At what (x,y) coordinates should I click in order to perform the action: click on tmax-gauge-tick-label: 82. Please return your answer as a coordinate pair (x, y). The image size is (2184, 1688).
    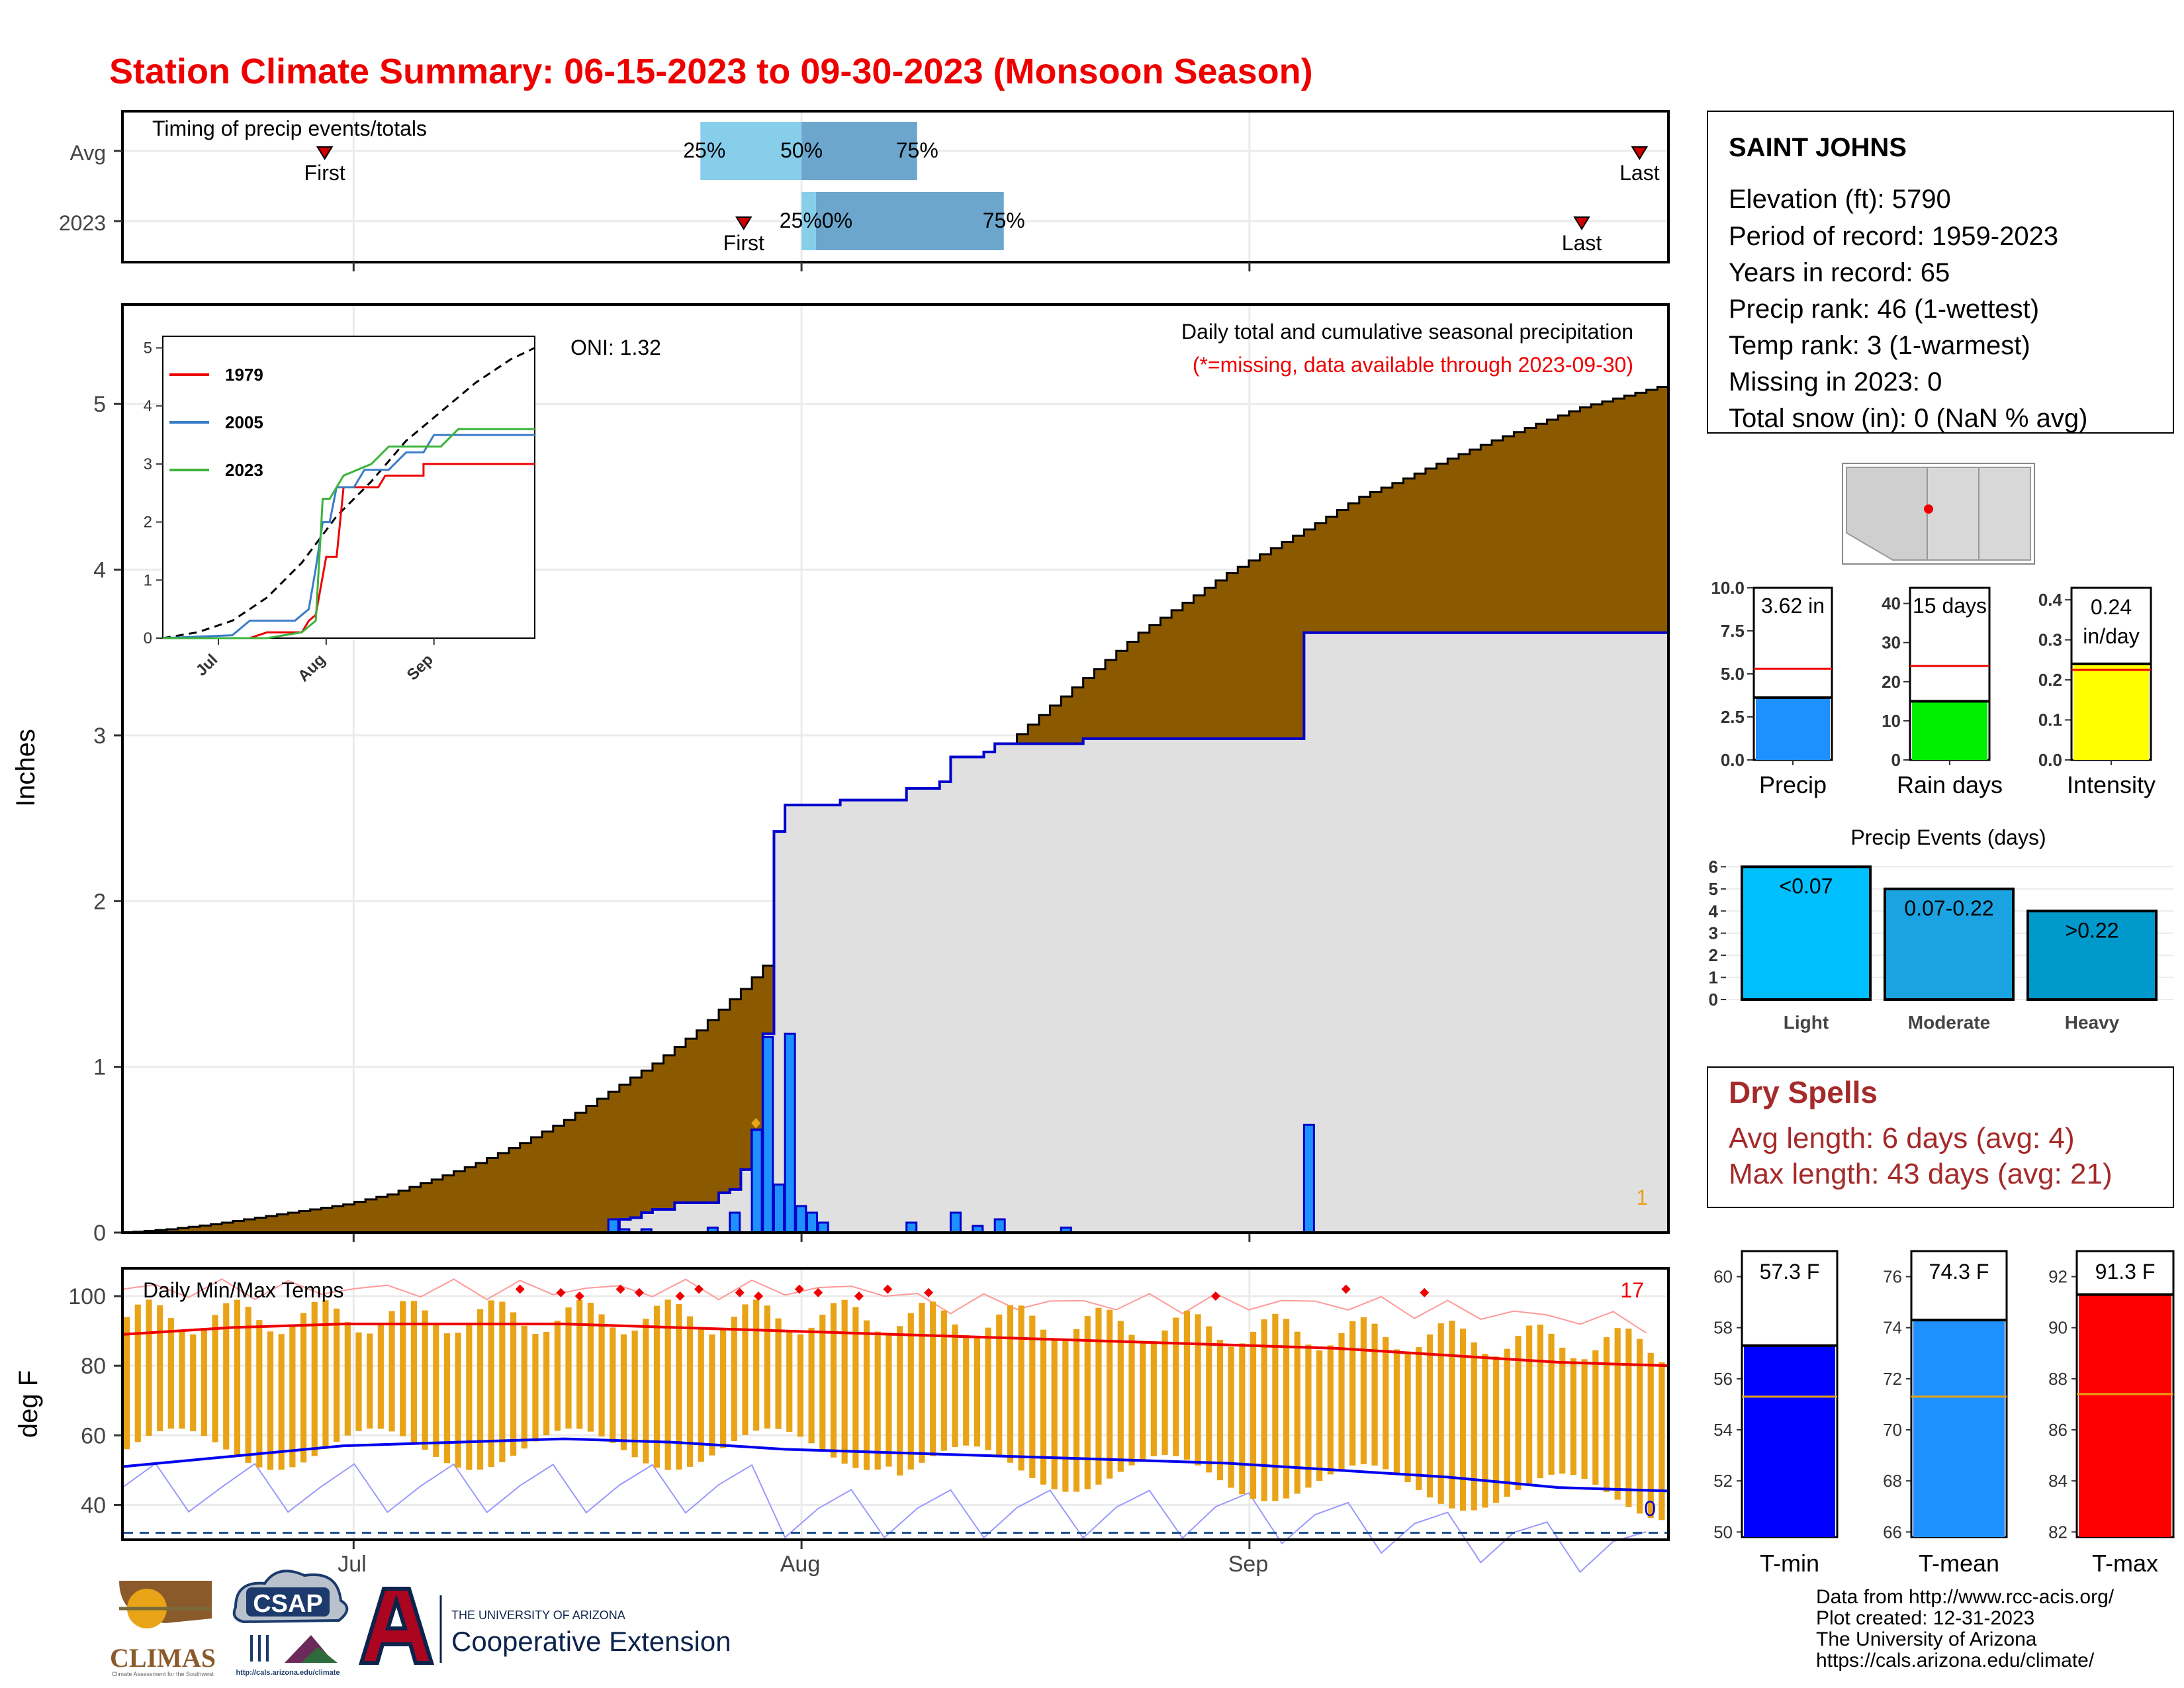
    Looking at the image, I should click on (2058, 1532).